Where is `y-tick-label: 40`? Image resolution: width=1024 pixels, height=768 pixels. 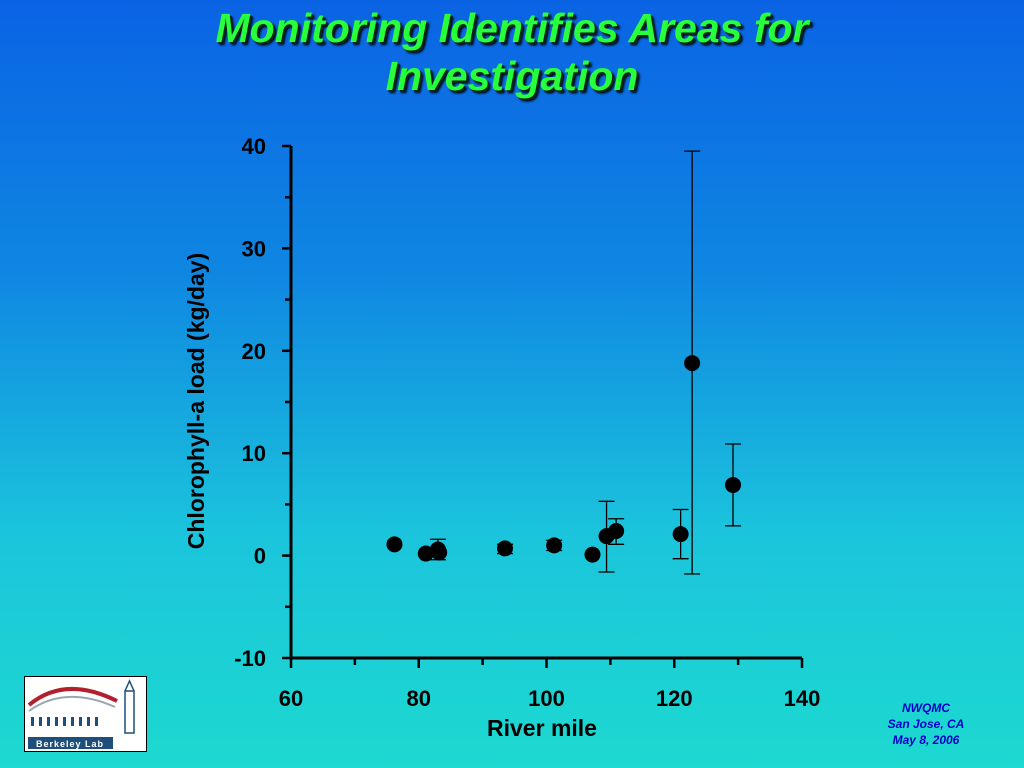
y-tick-label: 40 is located at coordinates (254, 146).